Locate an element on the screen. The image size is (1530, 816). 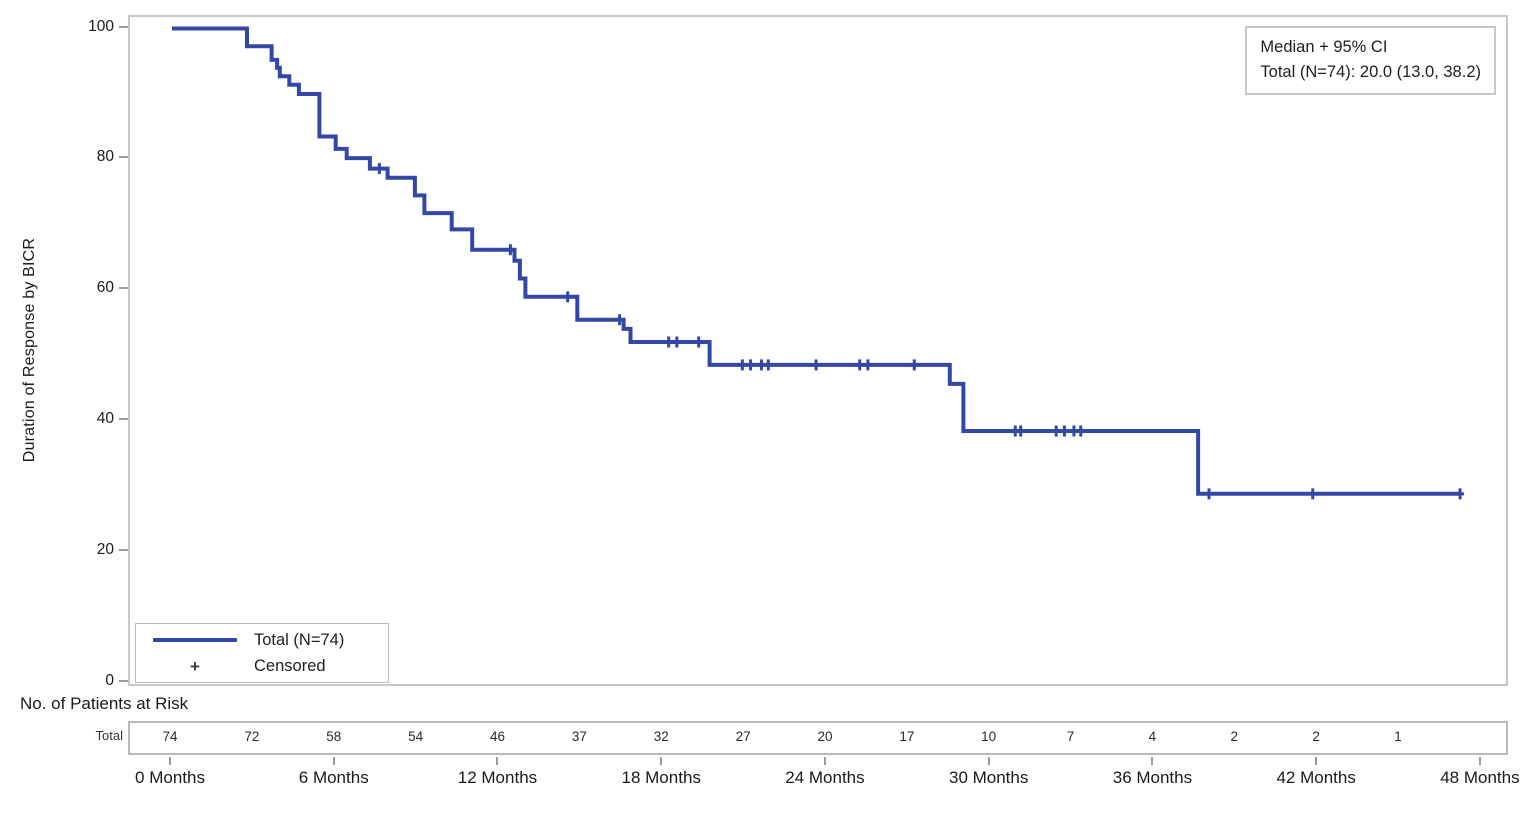
x-tick-label: 12 Months is located at coordinates (497, 777).